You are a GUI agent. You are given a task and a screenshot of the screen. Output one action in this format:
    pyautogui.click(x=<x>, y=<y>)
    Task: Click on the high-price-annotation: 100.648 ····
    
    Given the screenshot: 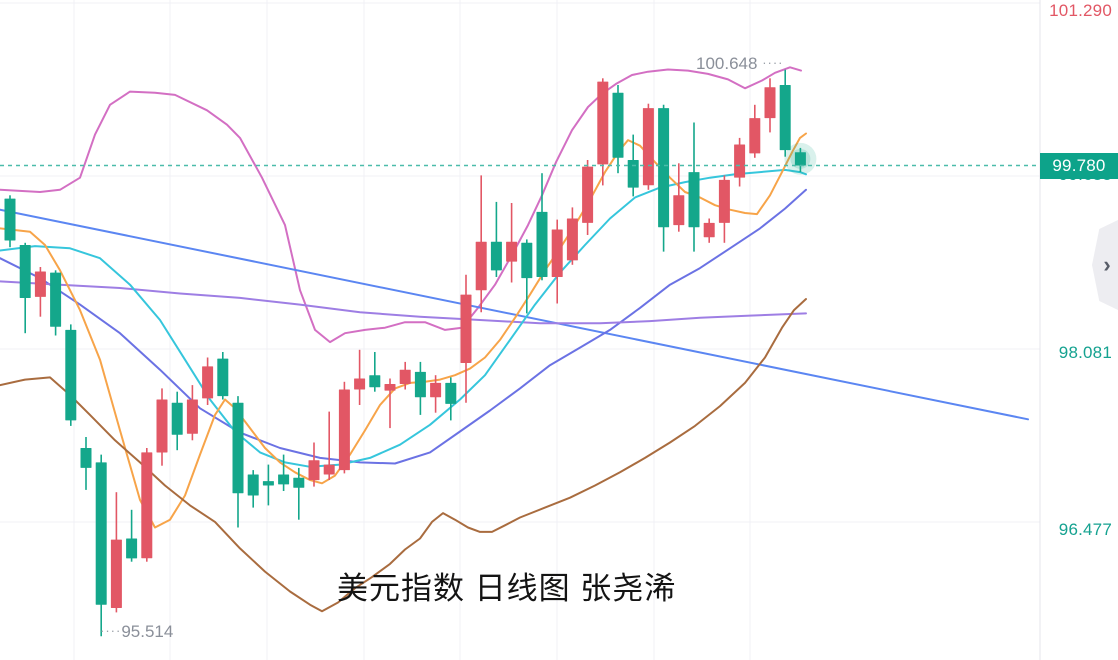 What is the action you would take?
    pyautogui.click(x=740, y=64)
    